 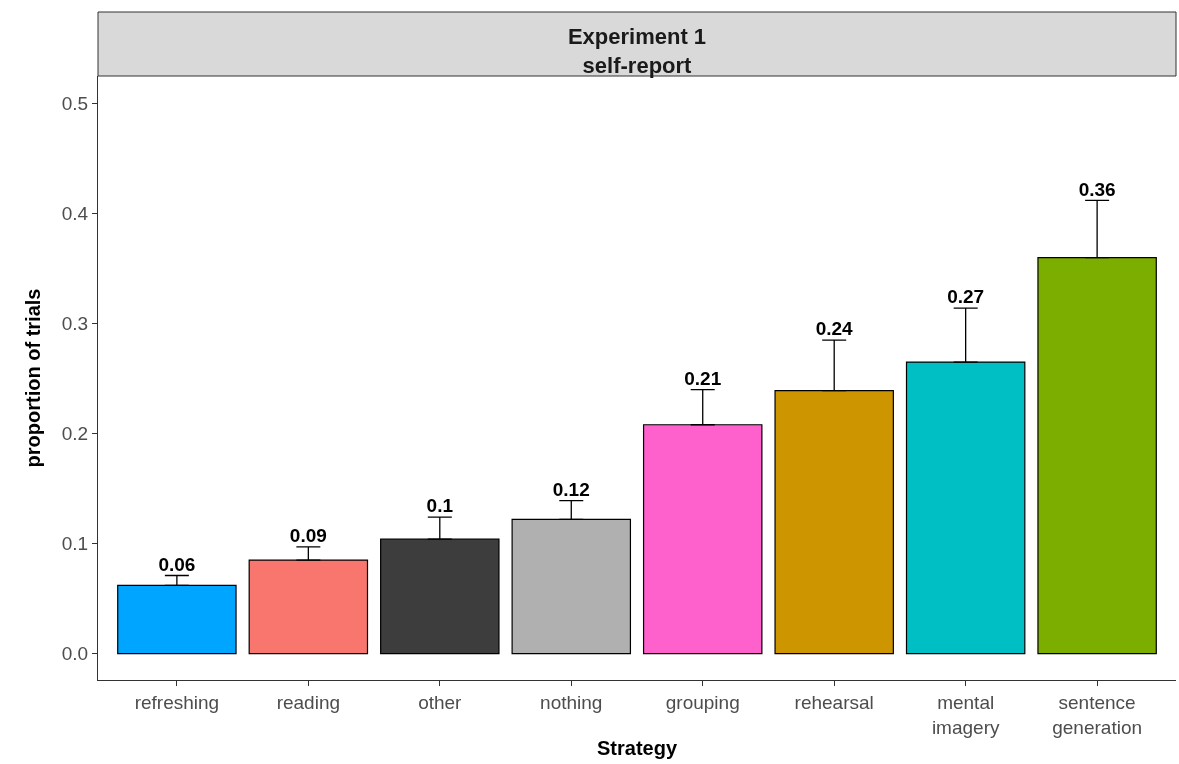 What do you see at coordinates (75, 654) in the screenshot?
I see `y-tick-label: 0.0` at bounding box center [75, 654].